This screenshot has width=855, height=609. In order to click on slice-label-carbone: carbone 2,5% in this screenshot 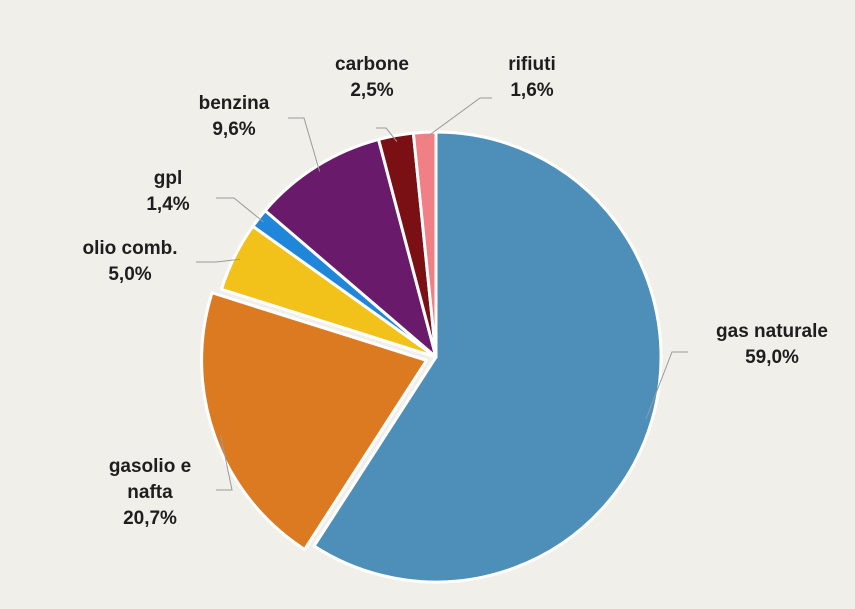, I will do `click(372, 77)`.